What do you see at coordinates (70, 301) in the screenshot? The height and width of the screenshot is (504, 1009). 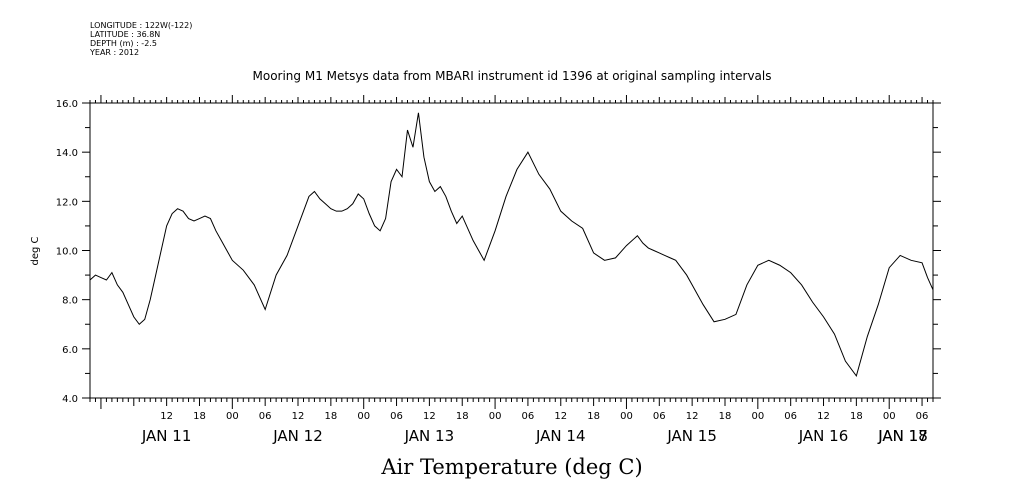 I see `y-tick-label: 8.0` at bounding box center [70, 301].